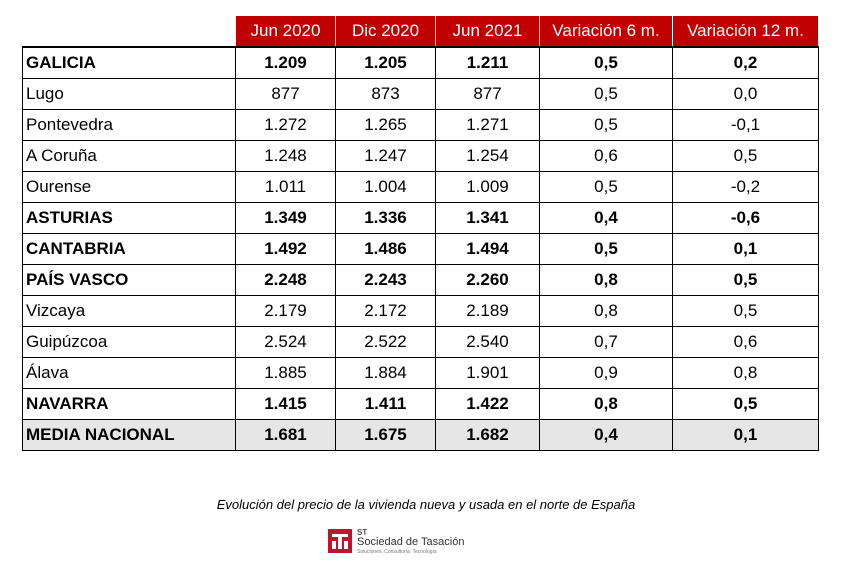  I want to click on value-cell: -0,1, so click(745, 125).